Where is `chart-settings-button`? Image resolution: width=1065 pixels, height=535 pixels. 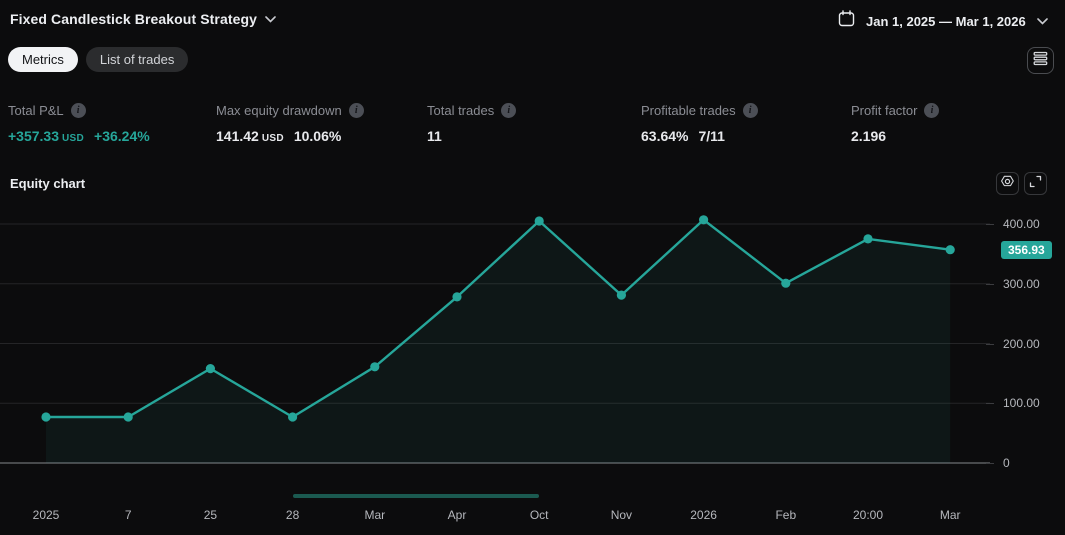
chart-settings-button is located at coordinates (1007, 183).